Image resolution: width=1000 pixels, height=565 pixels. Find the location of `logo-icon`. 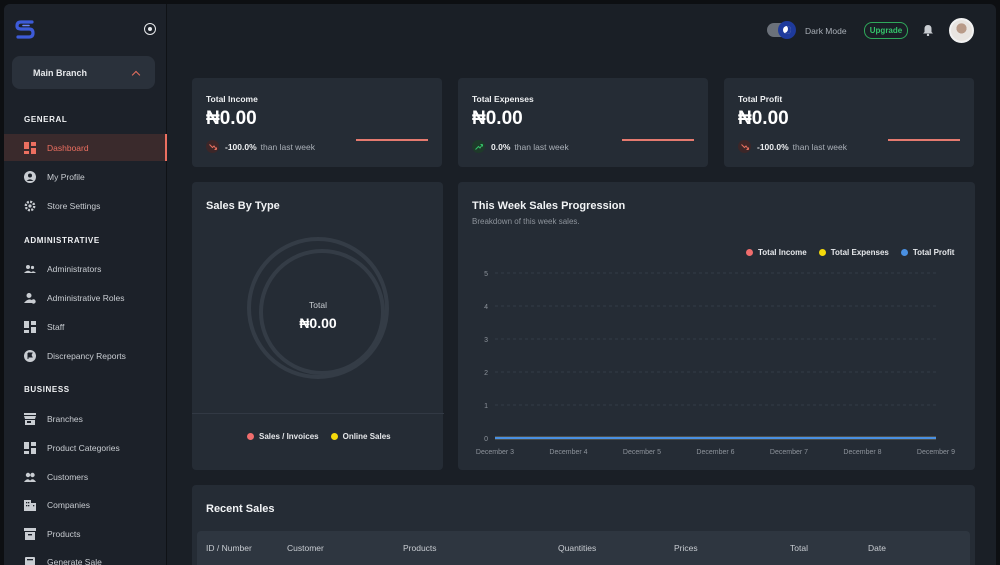

logo-icon is located at coordinates (25, 30).